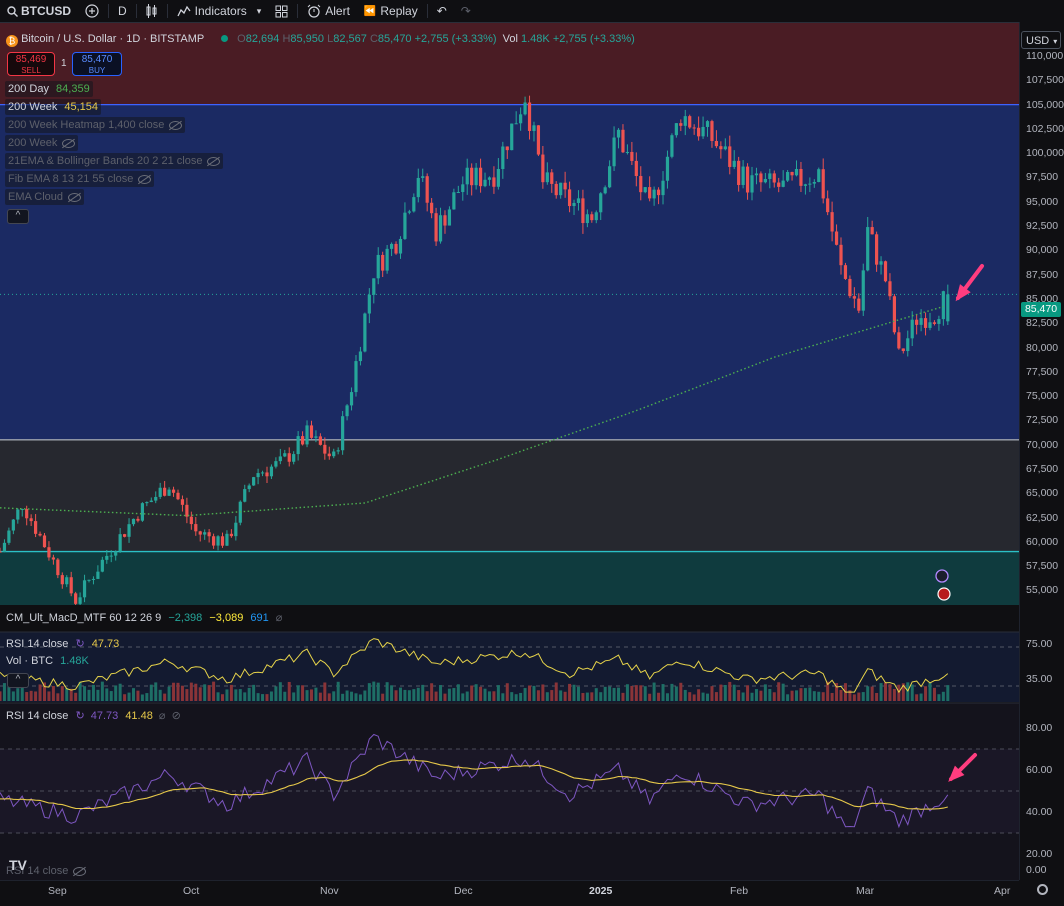 The image size is (1064, 906). What do you see at coordinates (1042, 226) in the screenshot?
I see `price-tick: 92,500` at bounding box center [1042, 226].